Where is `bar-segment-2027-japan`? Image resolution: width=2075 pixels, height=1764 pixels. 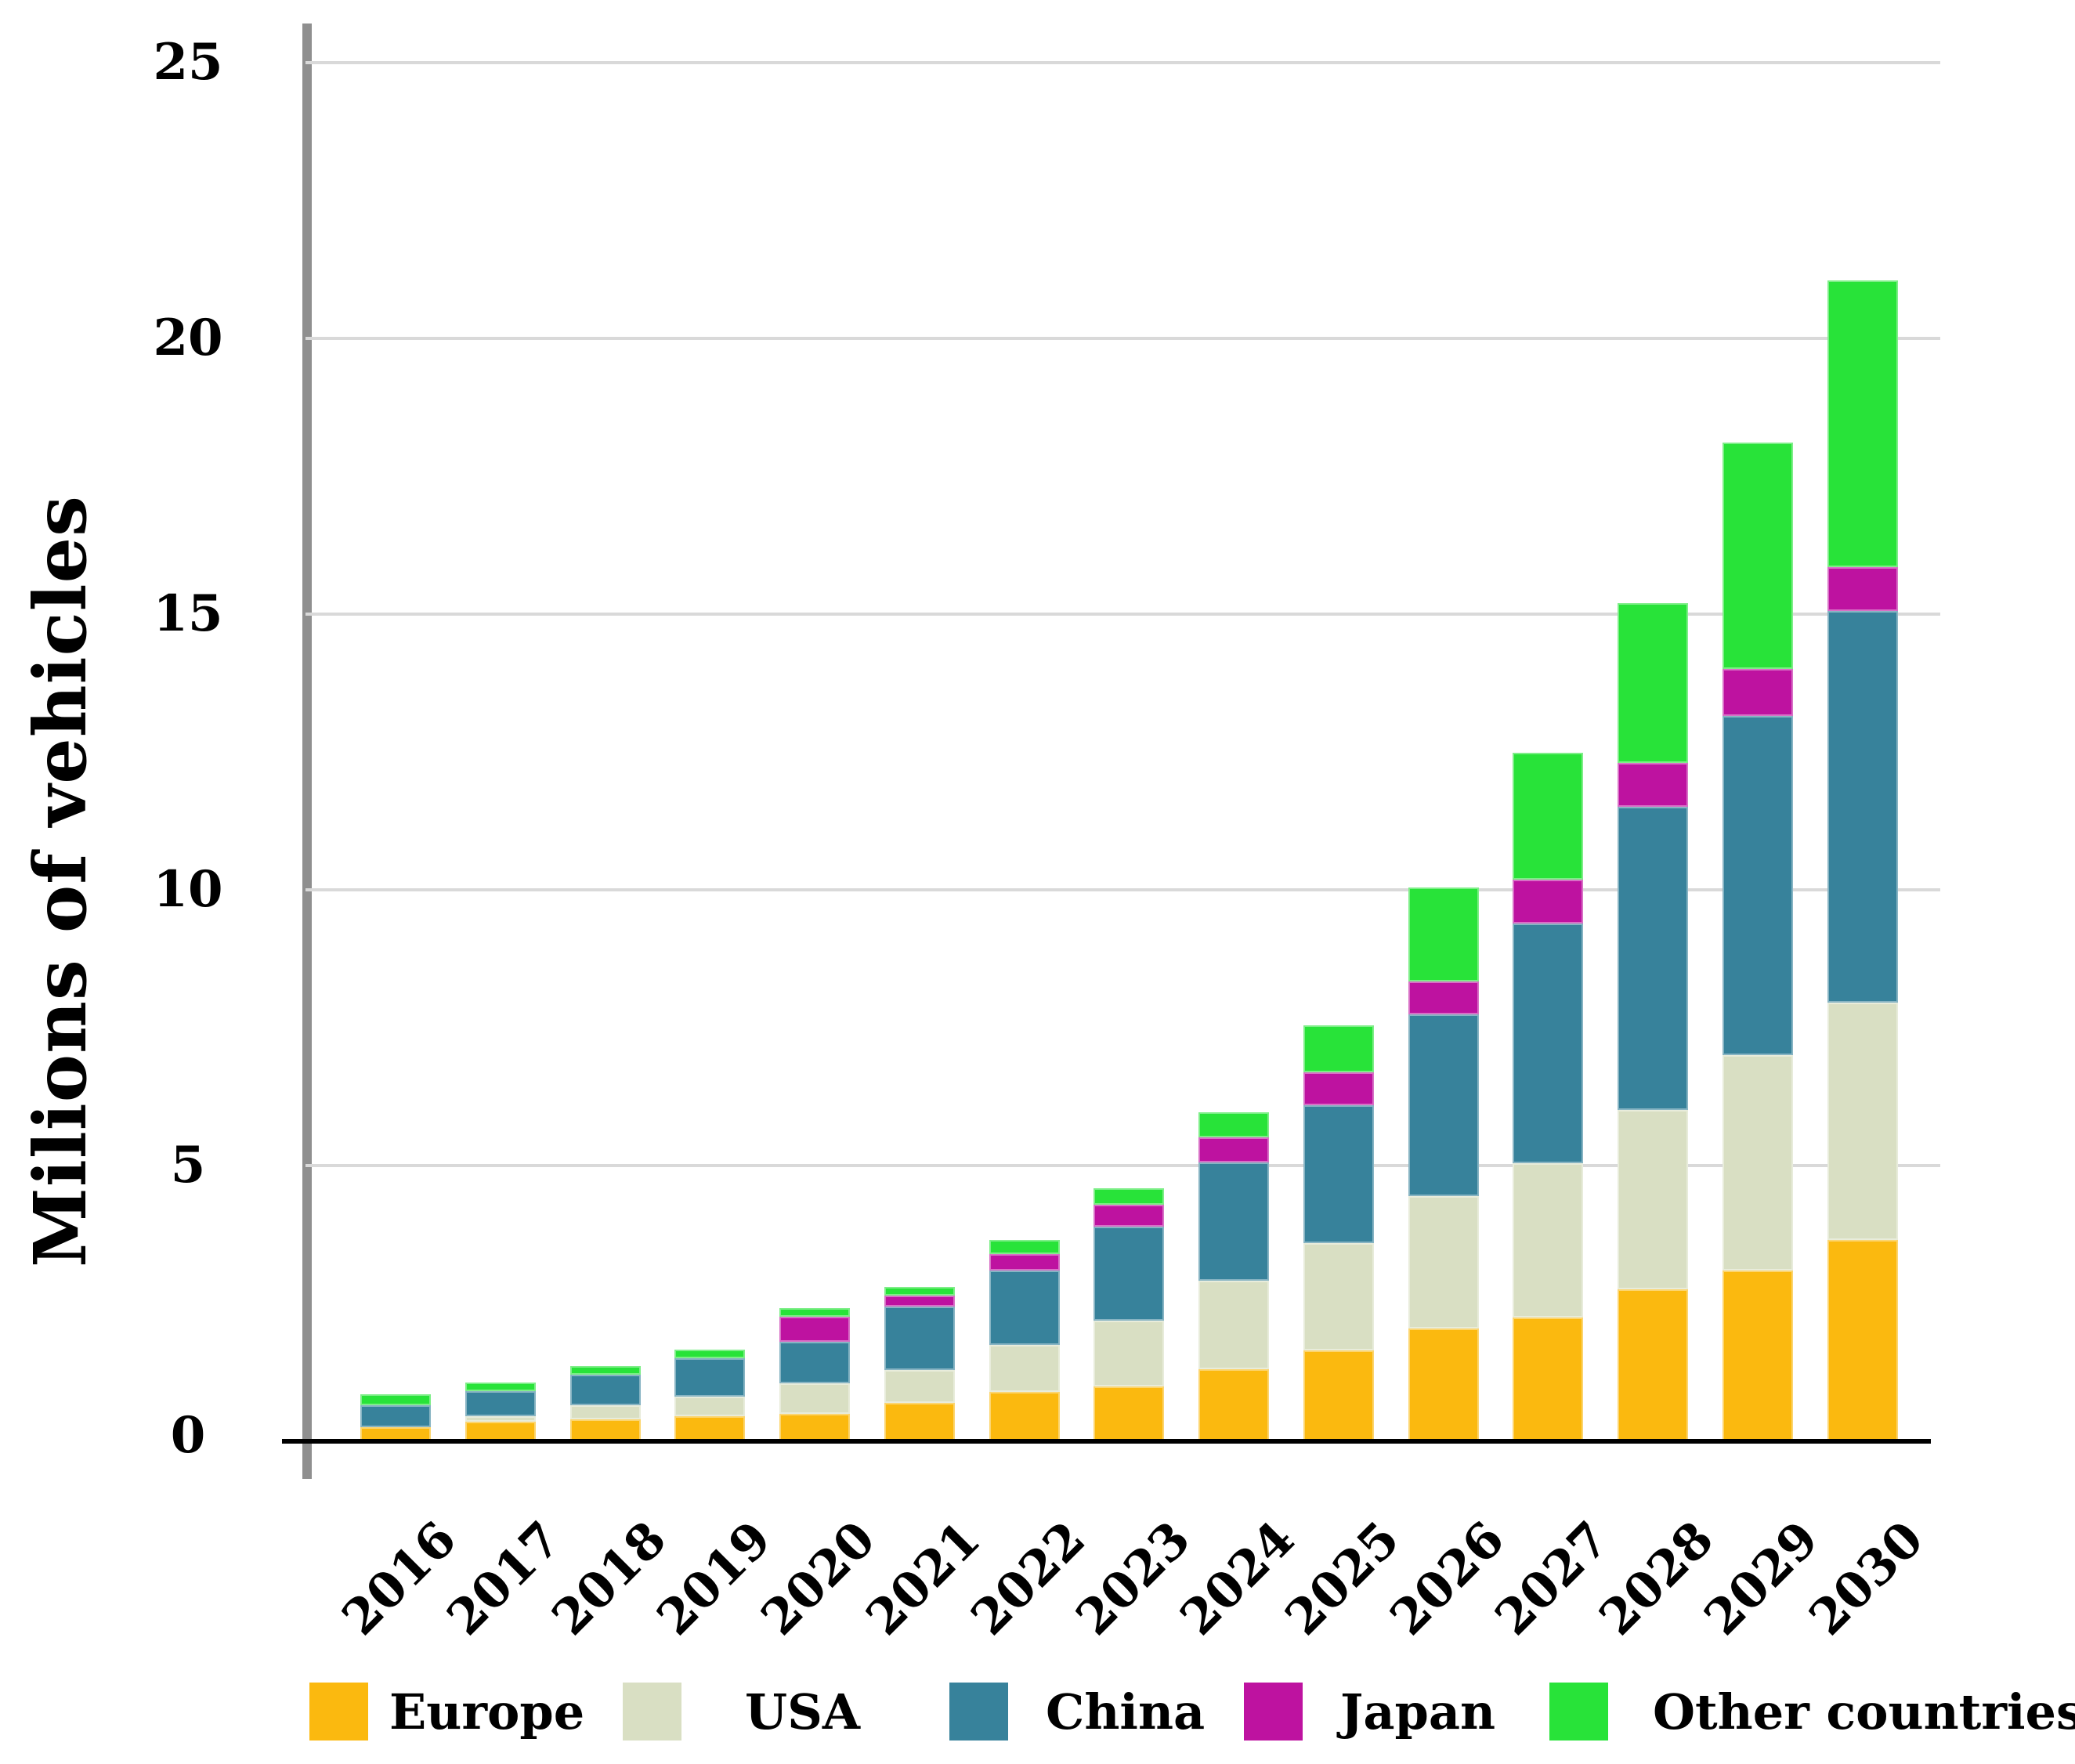
bar-segment-2027-japan is located at coordinates (1549, 902).